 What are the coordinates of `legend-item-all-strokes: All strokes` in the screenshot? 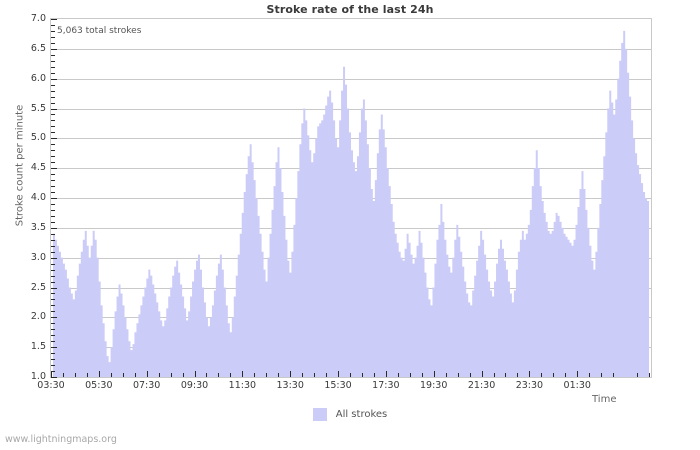 It's located at (349, 414).